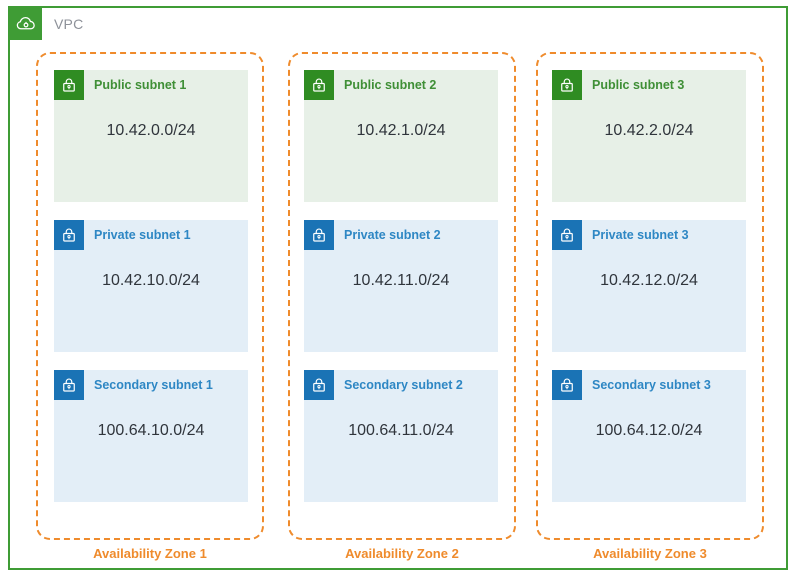  I want to click on subnet-private-3: Private subnet 3 10.42.12.0/24, so click(649, 286).